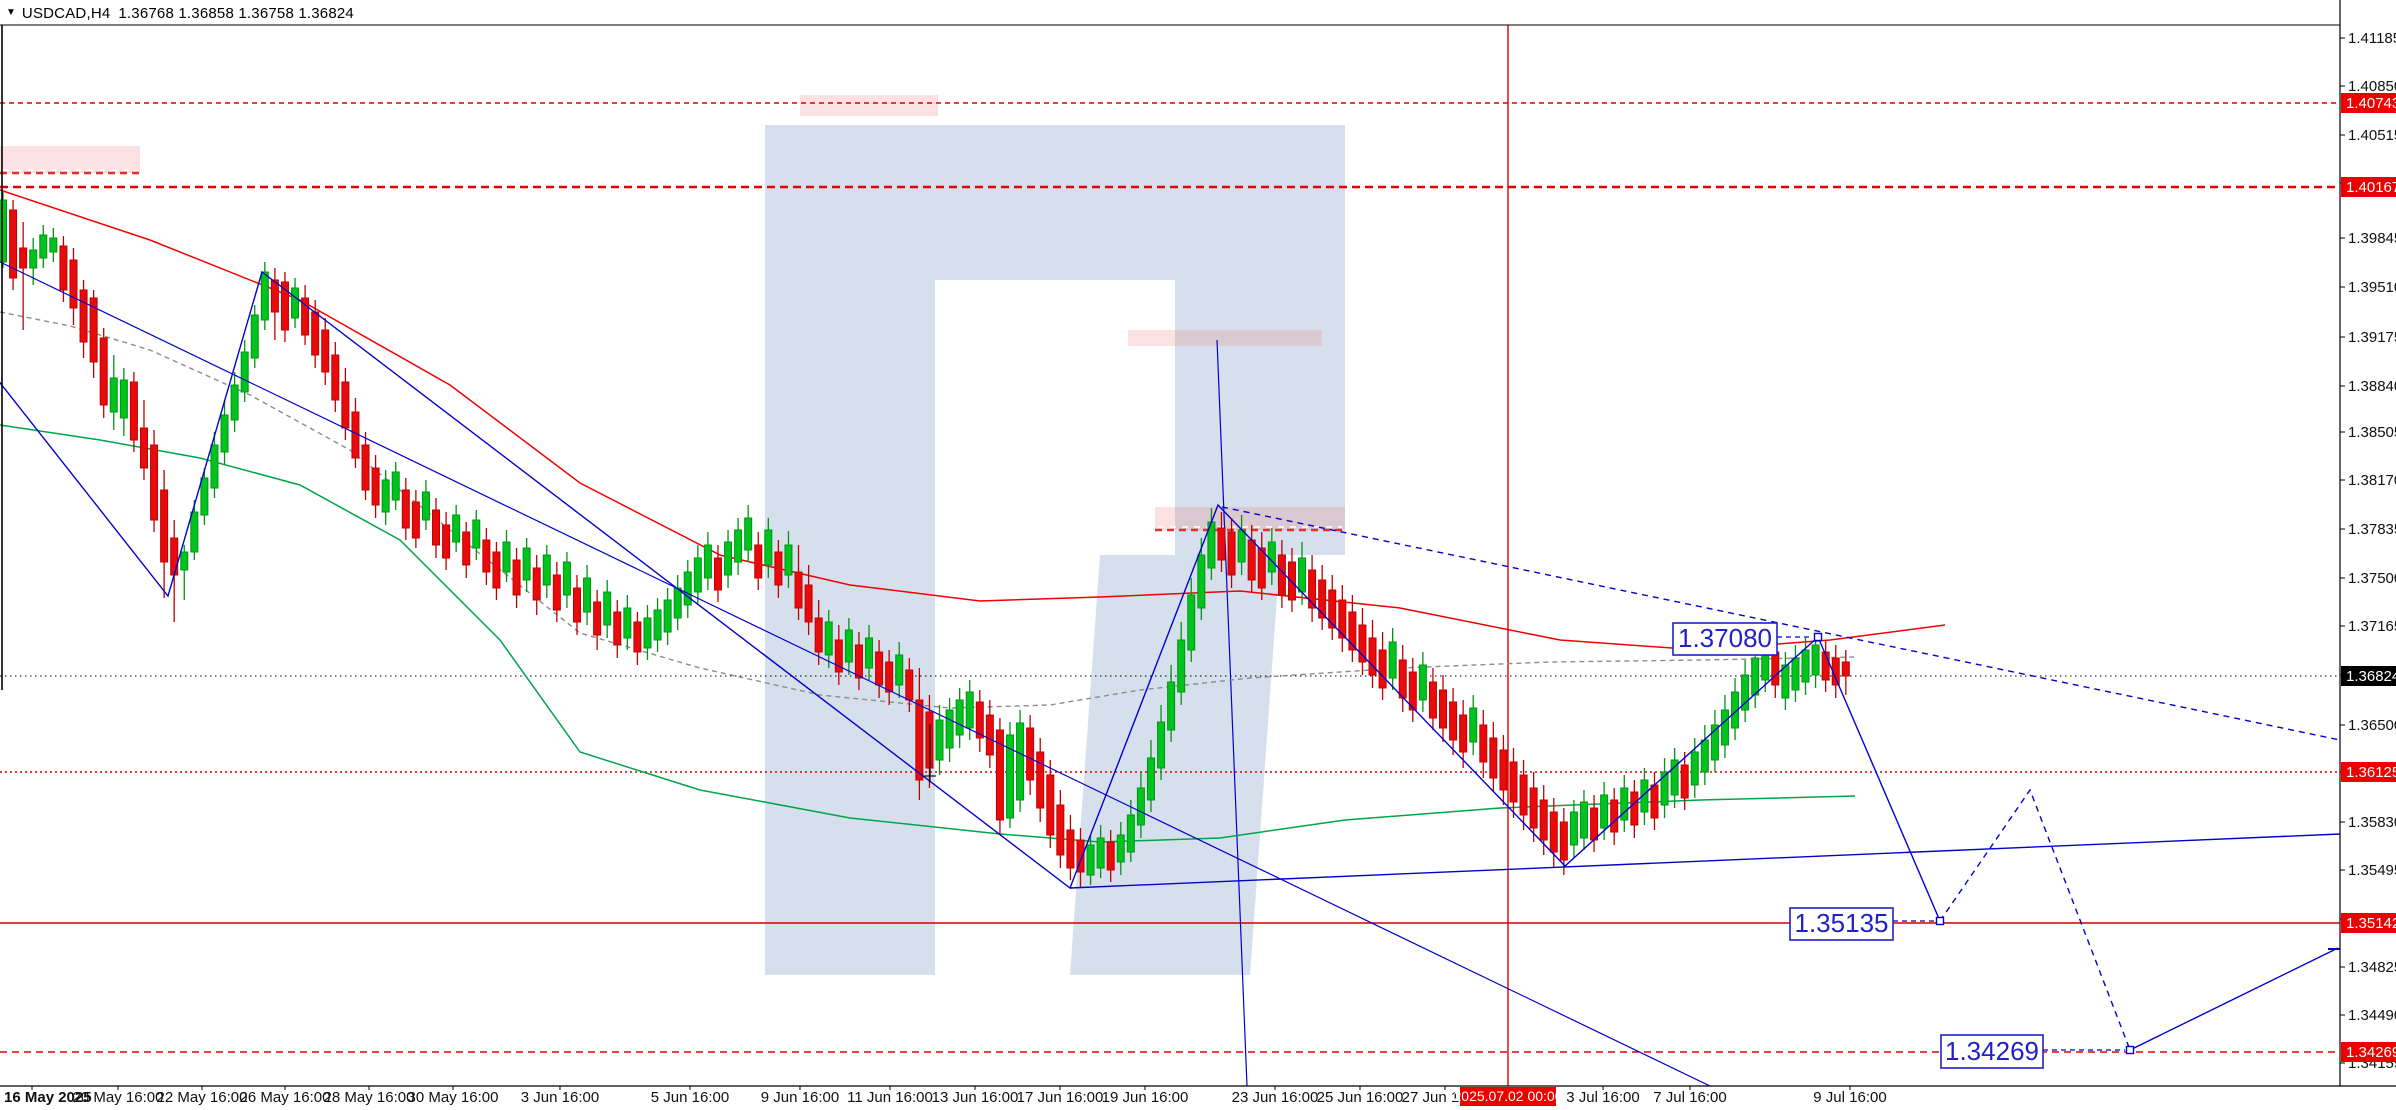 This screenshot has width=2396, height=1110. Describe the element at coordinates (369, 1097) in the screenshot. I see `time-tick-label: 28 May 16:00` at that location.